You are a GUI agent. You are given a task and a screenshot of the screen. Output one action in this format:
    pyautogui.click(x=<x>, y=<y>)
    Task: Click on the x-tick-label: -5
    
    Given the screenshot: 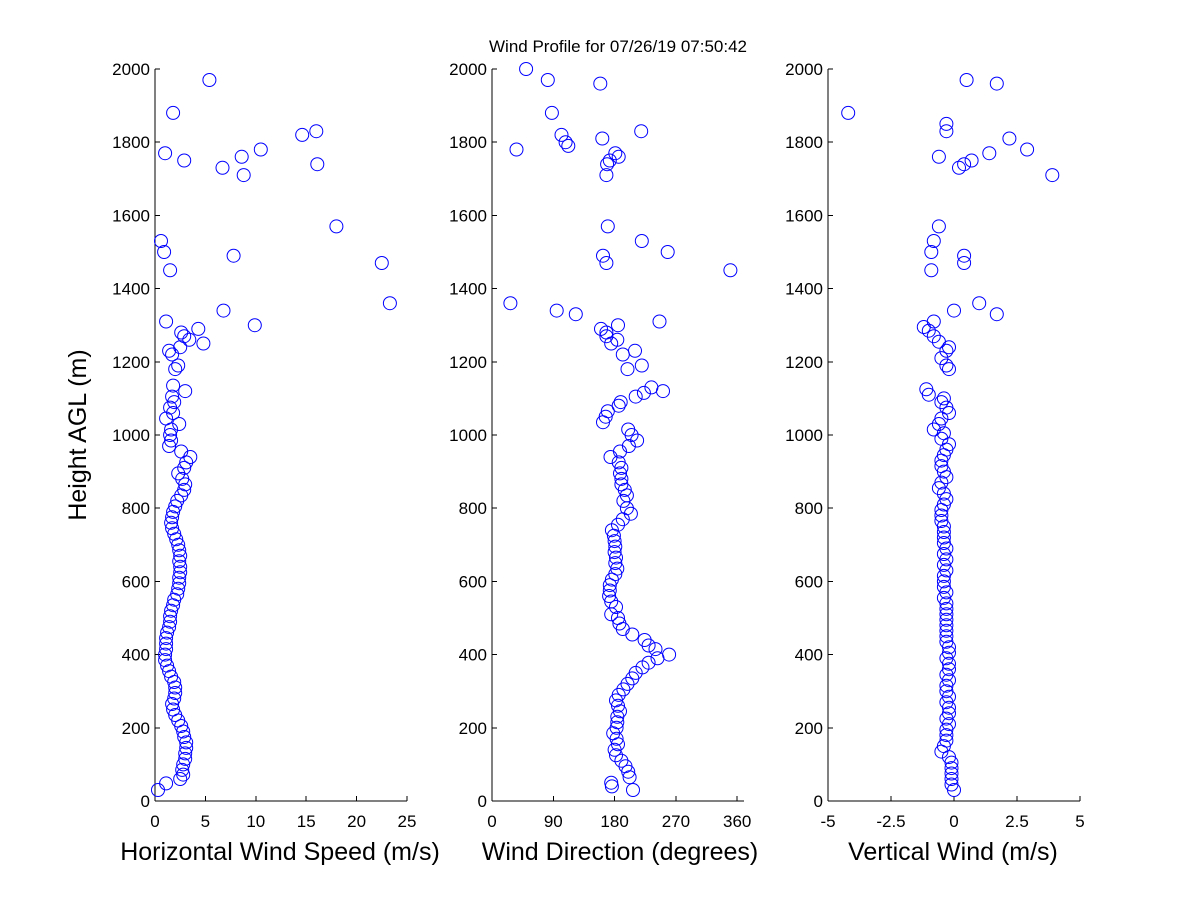 What is the action you would take?
    pyautogui.click(x=827, y=821)
    